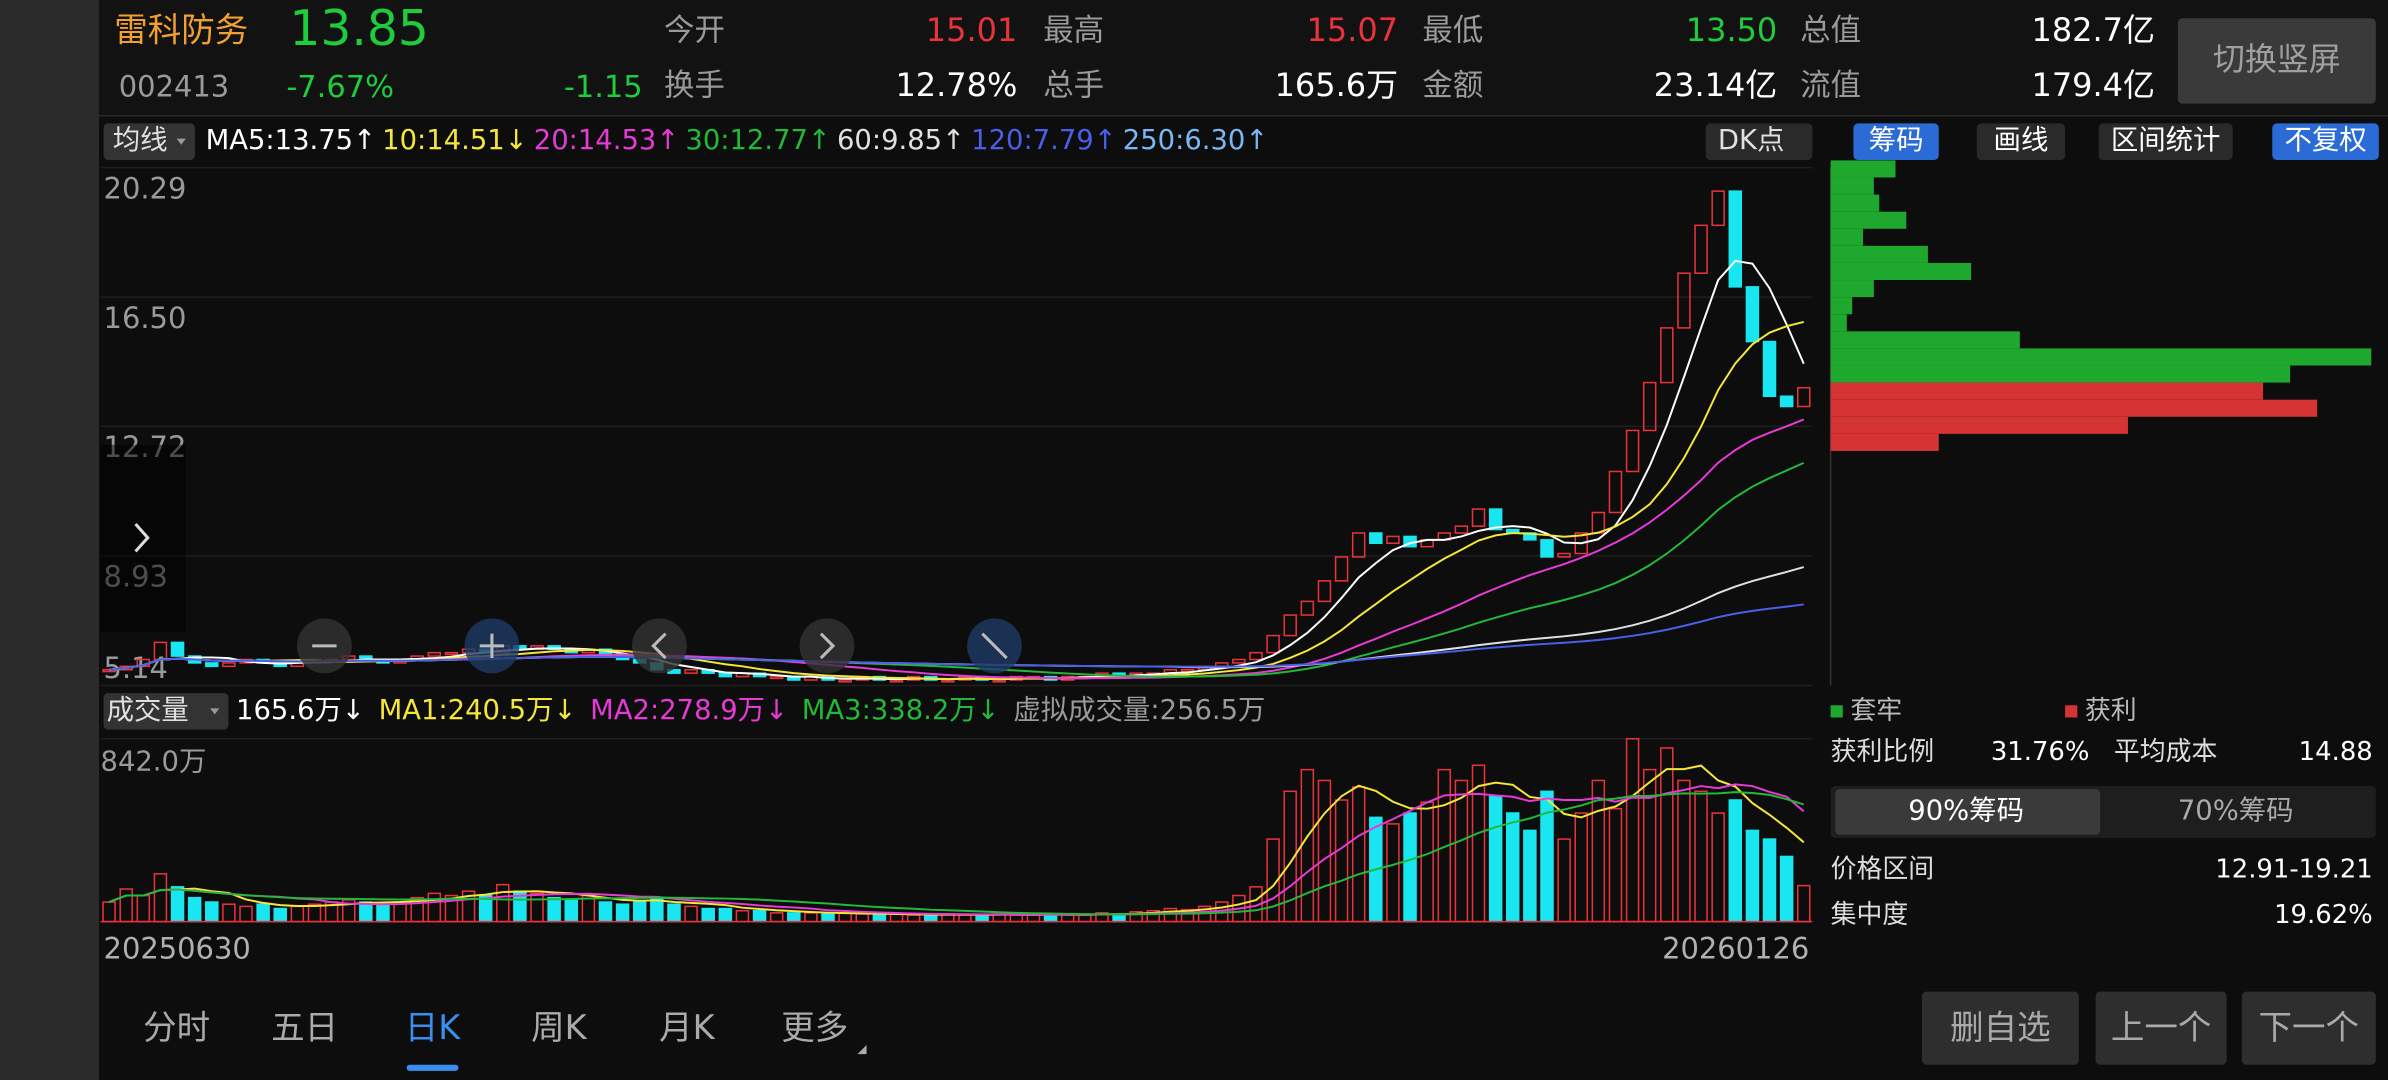 This screenshot has height=1080, width=2388. I want to click on volume-selector-label: 成交量, so click(148, 710).